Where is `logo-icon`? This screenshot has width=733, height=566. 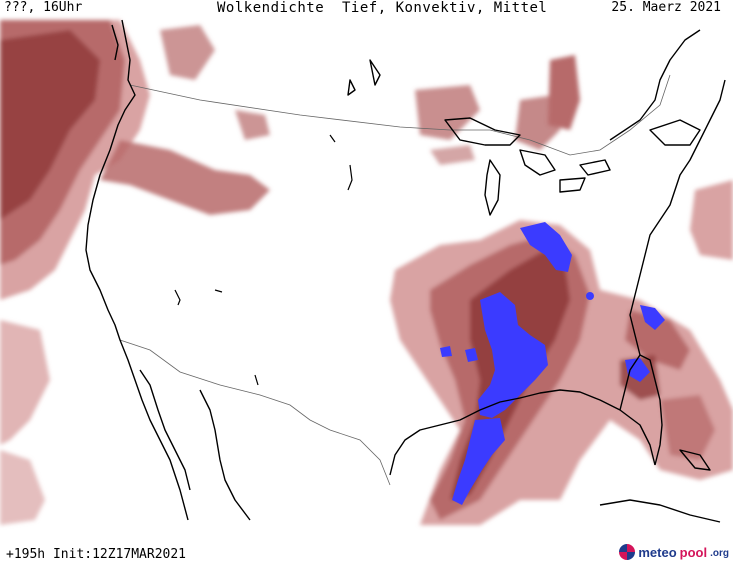
logo-icon is located at coordinates (627, 552).